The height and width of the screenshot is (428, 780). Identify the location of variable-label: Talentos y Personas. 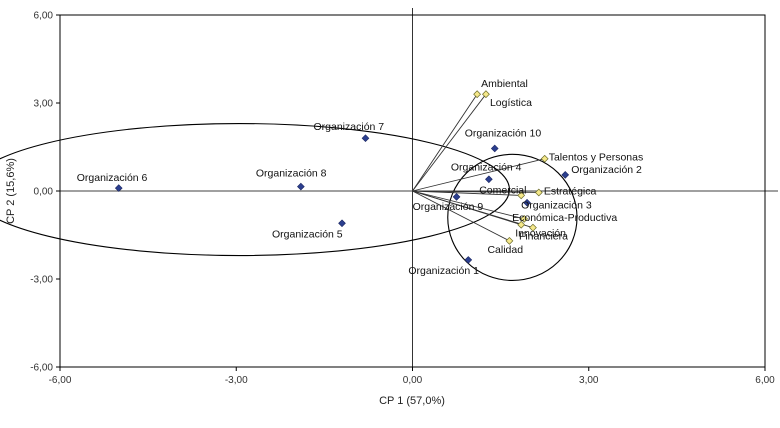
(596, 158).